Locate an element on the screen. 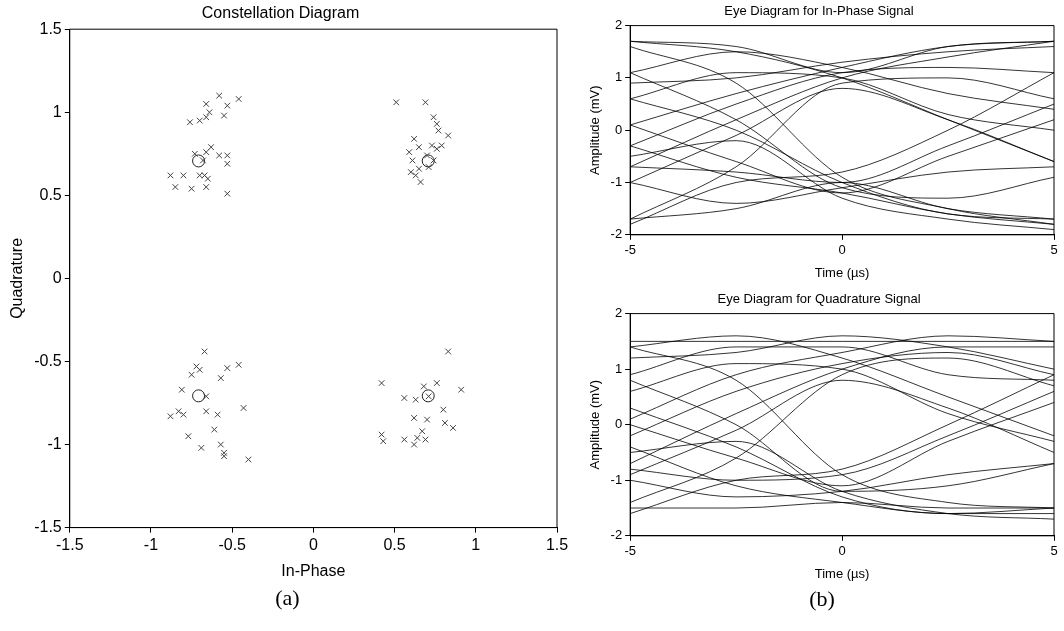 This screenshot has height=631, width=1064. y-tick-label: -1.5 is located at coordinates (48, 527).